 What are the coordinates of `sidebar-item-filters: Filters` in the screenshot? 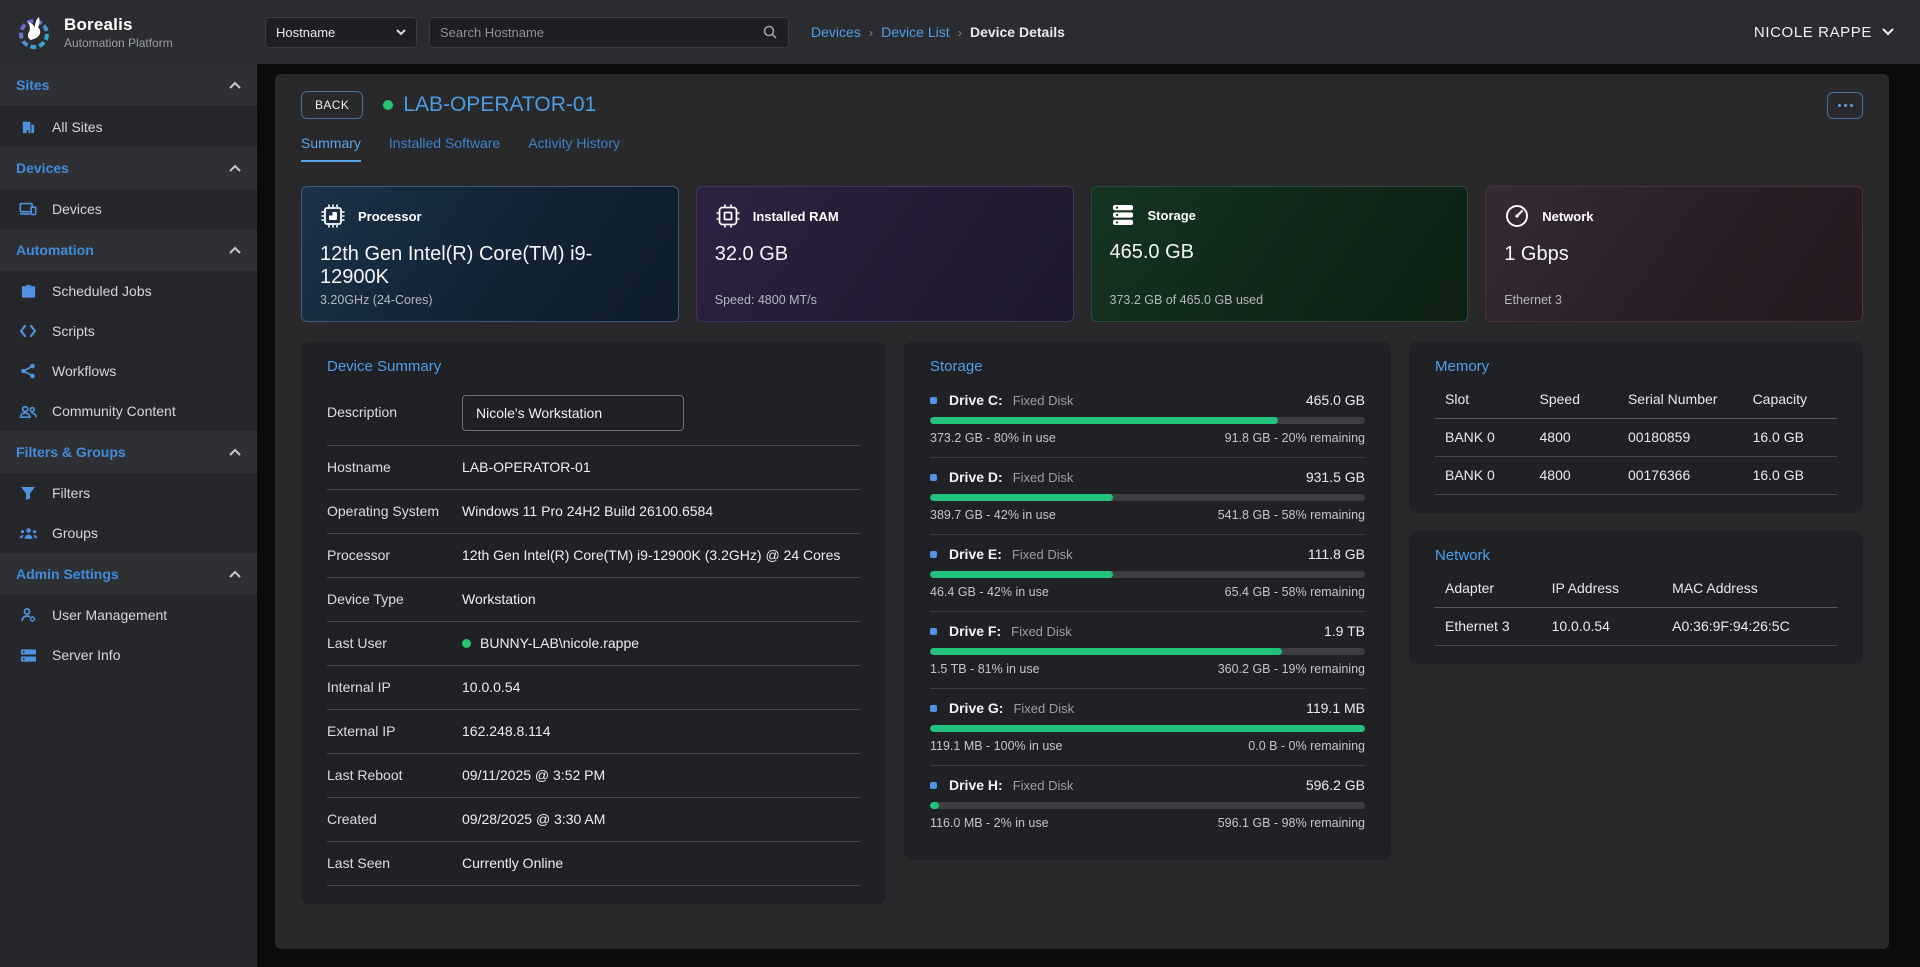 It's located at (128, 493).